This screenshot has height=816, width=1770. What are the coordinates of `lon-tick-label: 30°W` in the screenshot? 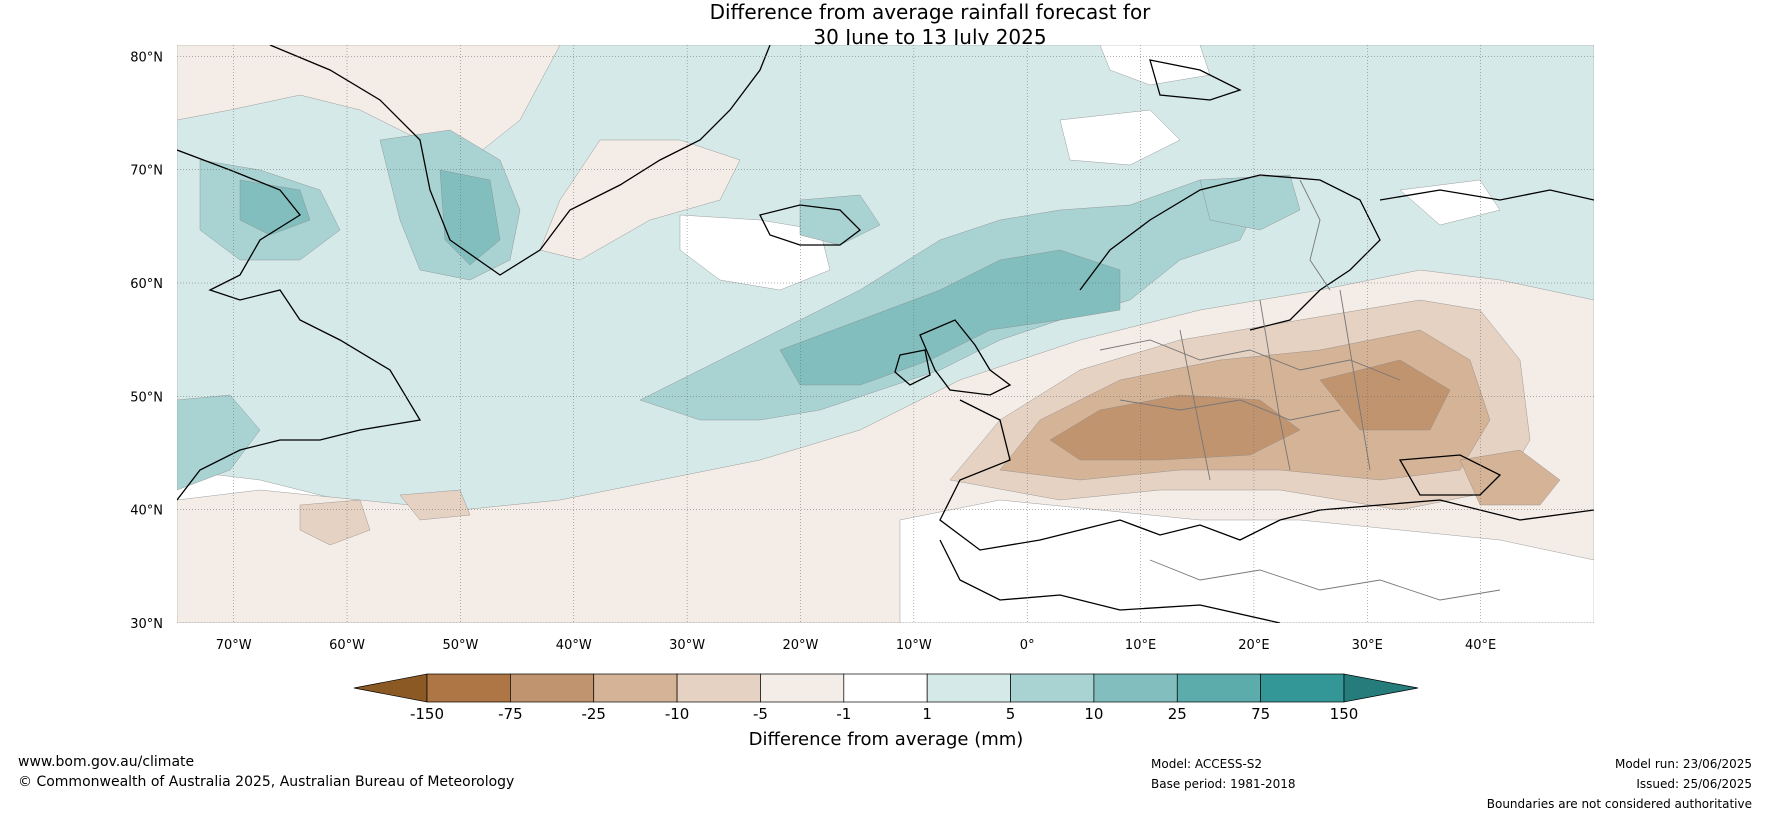 It's located at (687, 645).